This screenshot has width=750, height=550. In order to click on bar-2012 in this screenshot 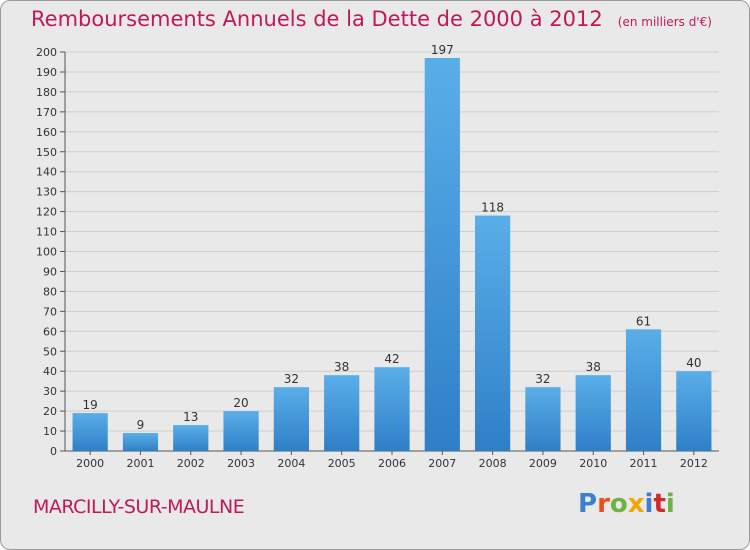, I will do `click(694, 411)`.